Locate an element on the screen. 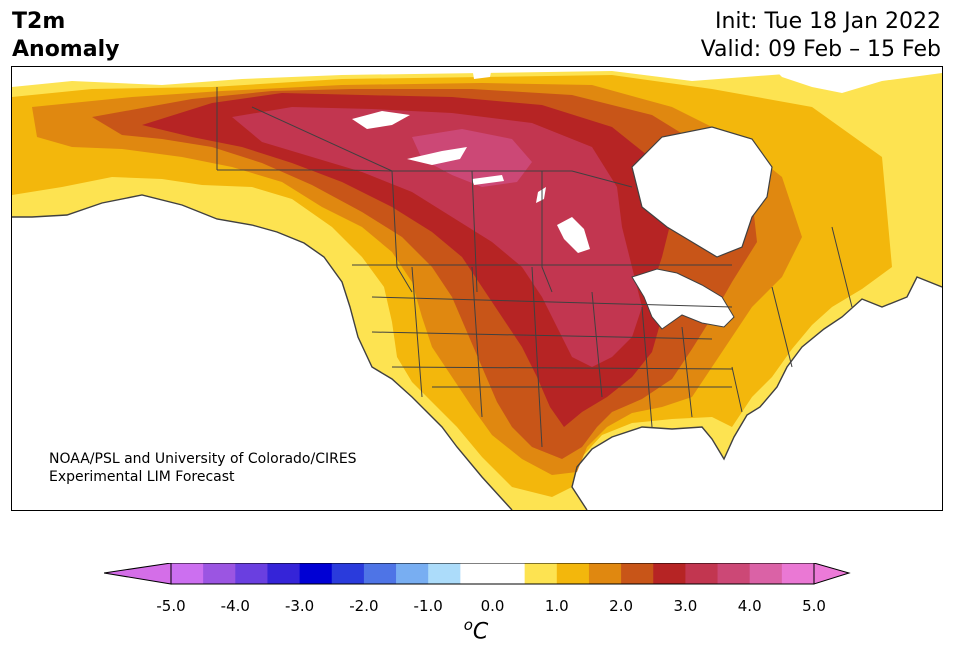 The image size is (953, 655). colorbar-frame is located at coordinates (492, 574).